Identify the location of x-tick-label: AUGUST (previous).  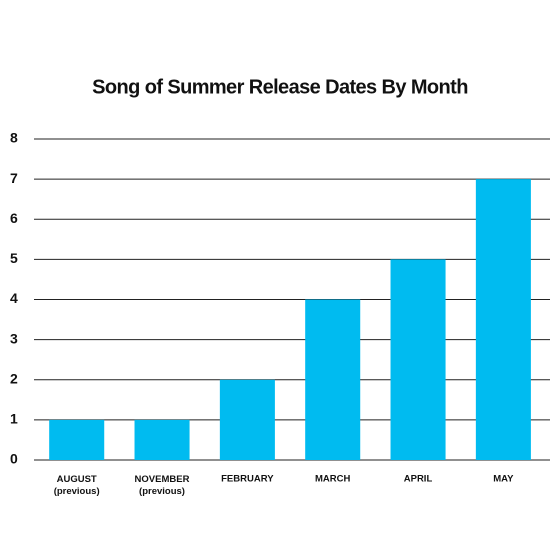
(77, 485).